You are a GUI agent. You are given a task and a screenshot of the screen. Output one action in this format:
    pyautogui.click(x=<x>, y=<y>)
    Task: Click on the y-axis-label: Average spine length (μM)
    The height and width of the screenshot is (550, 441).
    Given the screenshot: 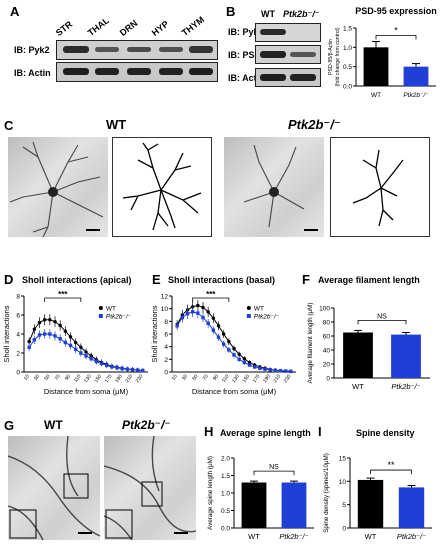 What is the action you would take?
    pyautogui.click(x=210, y=493)
    